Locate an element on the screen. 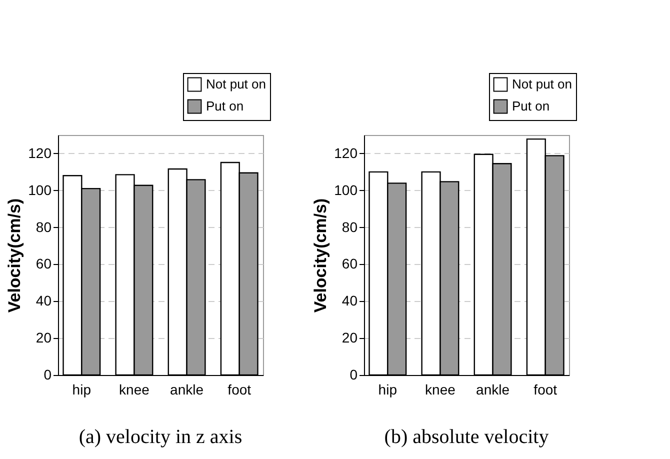 This screenshot has width=670, height=459. text: (b) absolute velocity is located at coordinates (466, 437).